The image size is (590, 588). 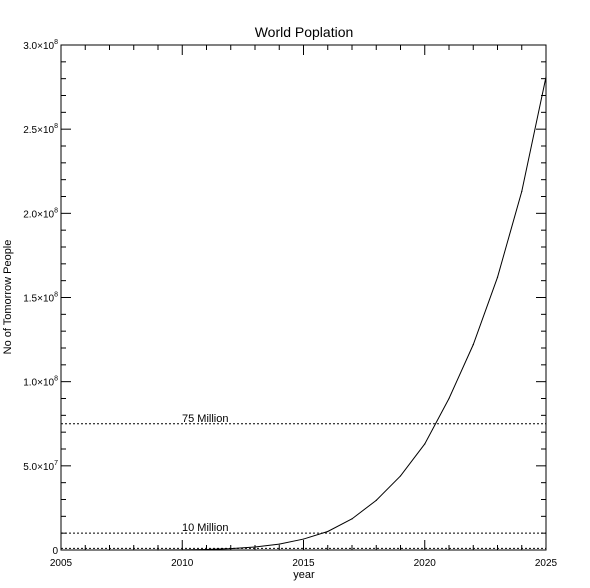 I want to click on reference-line-label: 75 Million, so click(x=205, y=419).